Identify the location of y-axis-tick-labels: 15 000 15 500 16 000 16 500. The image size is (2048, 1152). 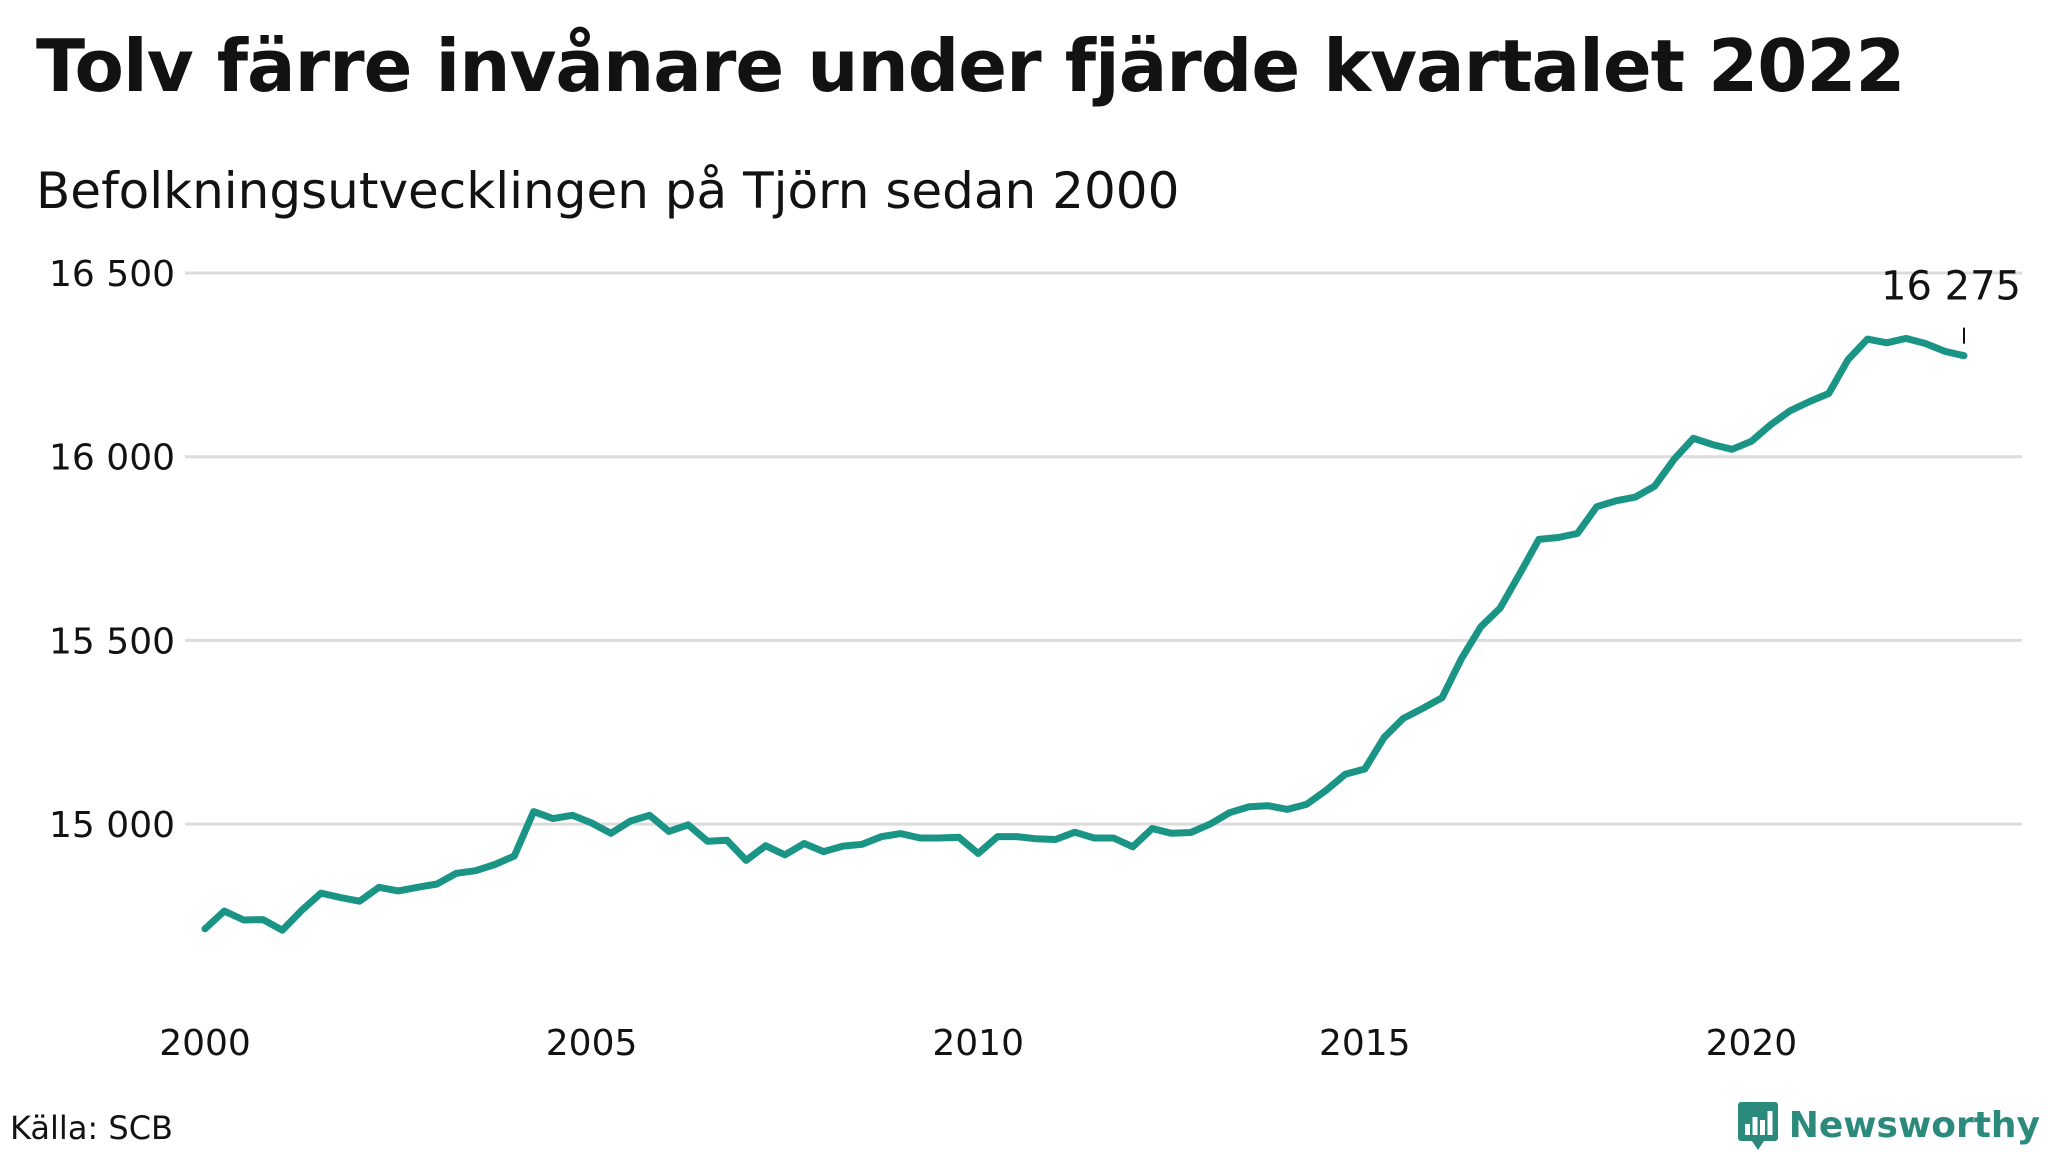
(112, 550).